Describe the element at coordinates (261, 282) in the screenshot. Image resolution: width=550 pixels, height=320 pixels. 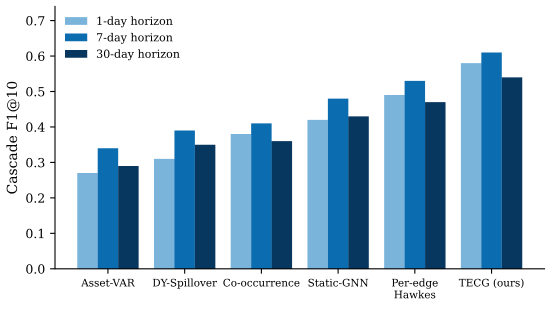
I see `x-tick-label: Co-occurrence` at that location.